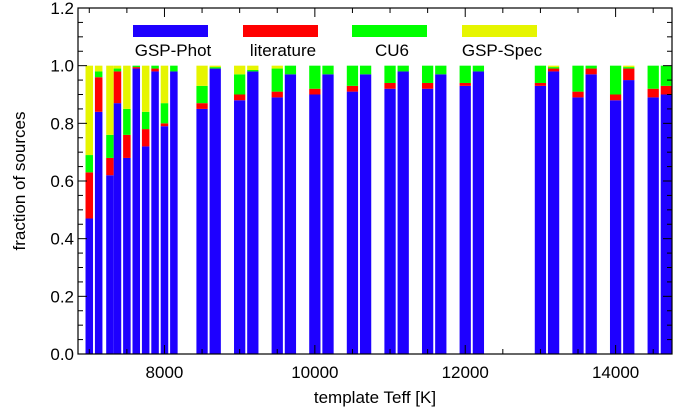  Describe the element at coordinates (502, 50) in the screenshot. I see `legend-label: GSP-Spec` at that location.